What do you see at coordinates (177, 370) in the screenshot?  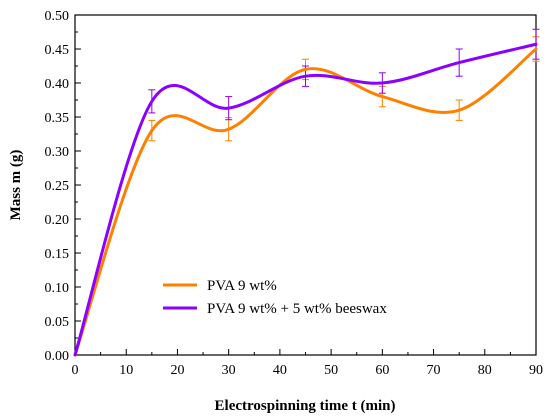 I see `x-tick-label: 20` at bounding box center [177, 370].